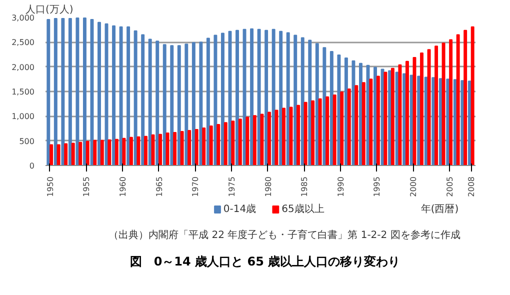 The height and width of the screenshot is (295, 510). I want to click on x-tick-label: 1975, so click(231, 186).